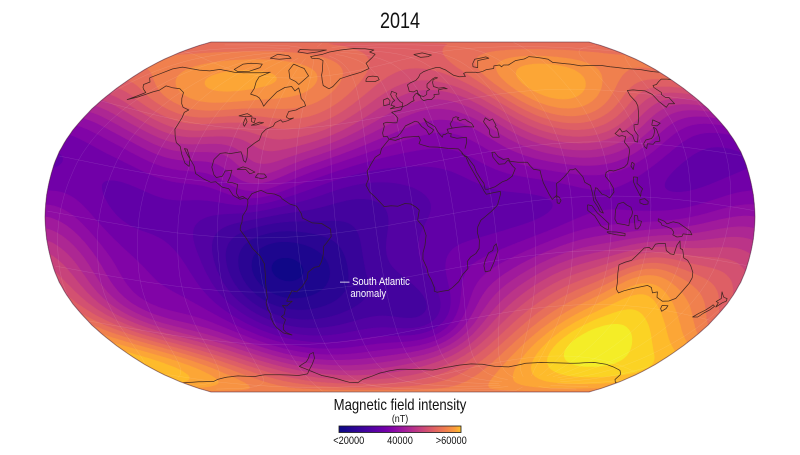 The height and width of the screenshot is (455, 800). Describe the element at coordinates (400, 405) in the screenshot. I see `svg-text: Magnetic field intensity` at that location.